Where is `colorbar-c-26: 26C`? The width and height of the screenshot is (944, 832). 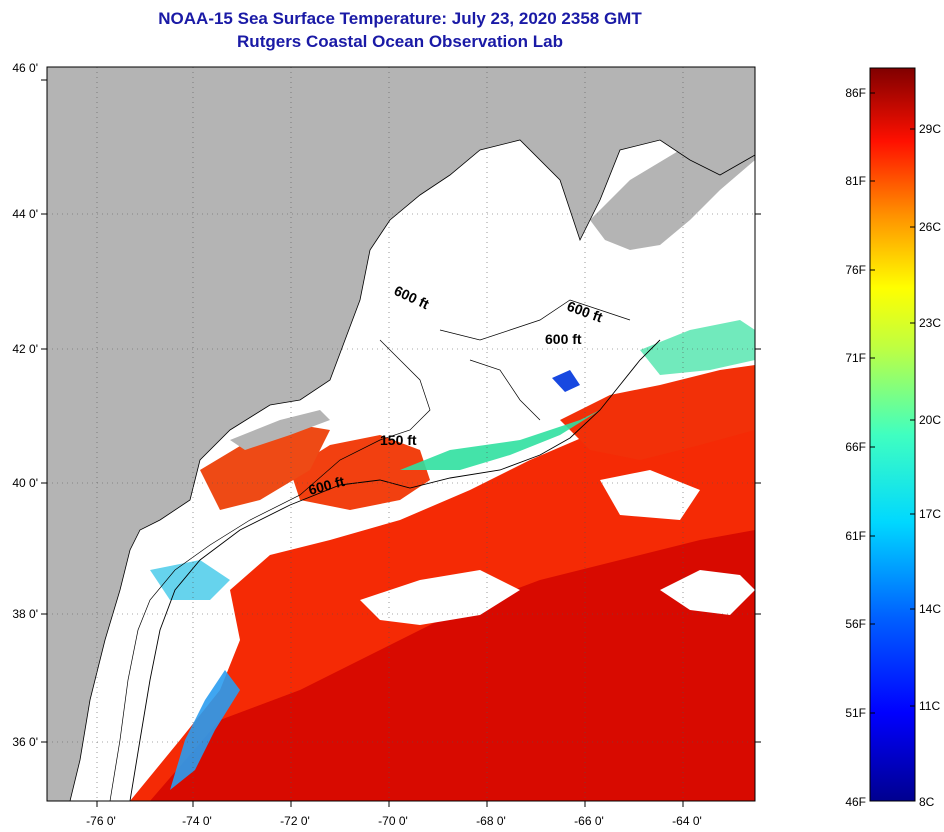 colorbar-c-26: 26C is located at coordinates (930, 227).